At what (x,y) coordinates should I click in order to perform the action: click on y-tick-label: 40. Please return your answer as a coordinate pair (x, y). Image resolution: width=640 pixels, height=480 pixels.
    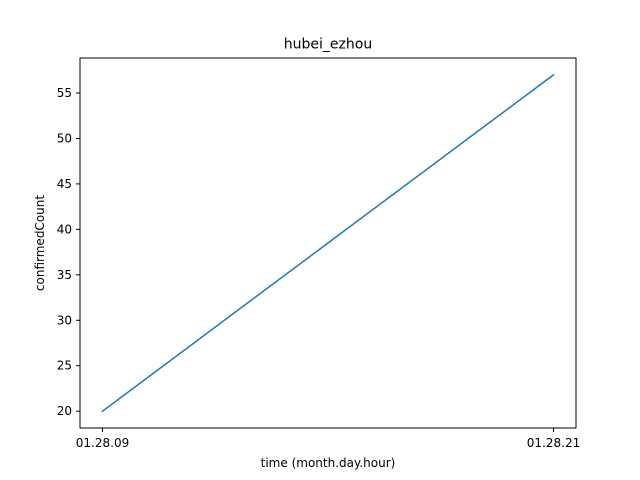
    Looking at the image, I should click on (64, 229).